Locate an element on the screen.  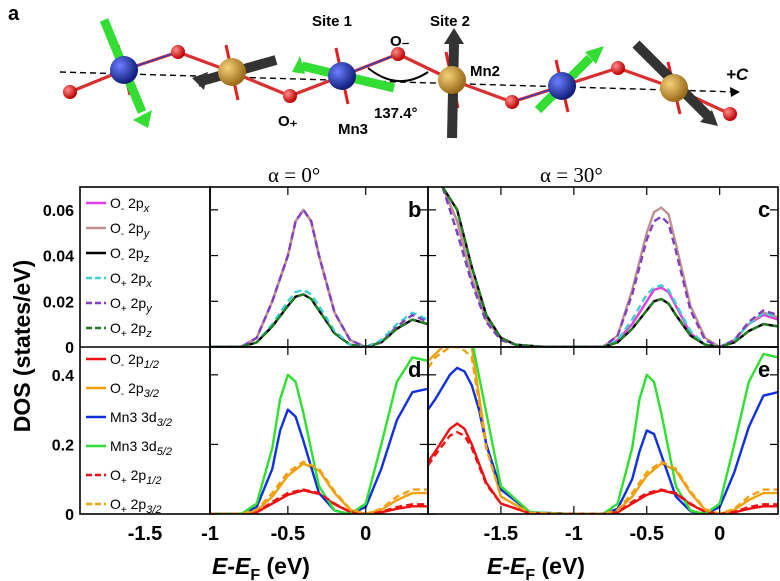
panel-label-e: e is located at coordinates (764, 369).